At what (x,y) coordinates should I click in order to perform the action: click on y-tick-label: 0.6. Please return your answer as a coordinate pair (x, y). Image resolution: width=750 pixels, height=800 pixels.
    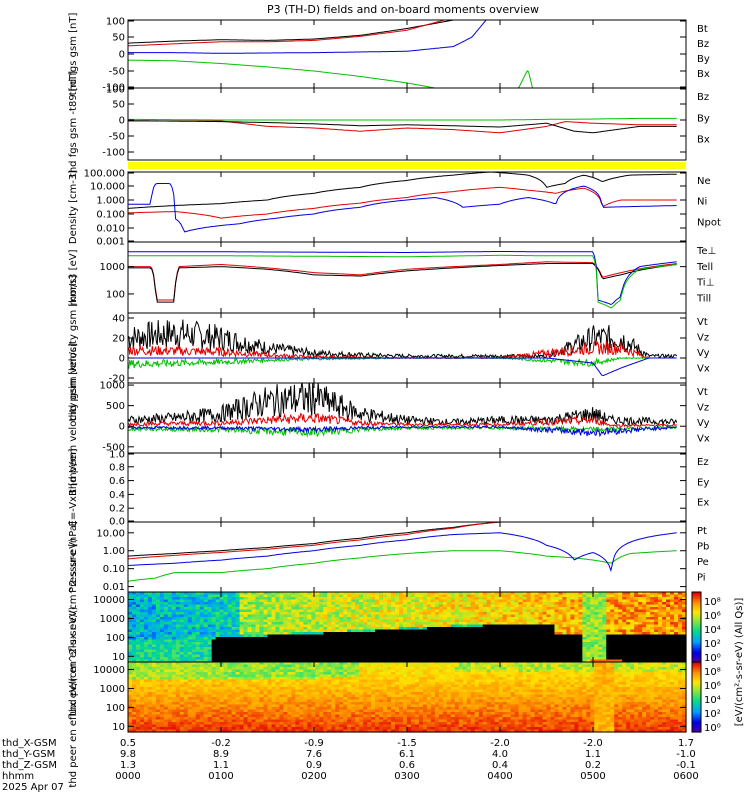
    Looking at the image, I should click on (117, 481).